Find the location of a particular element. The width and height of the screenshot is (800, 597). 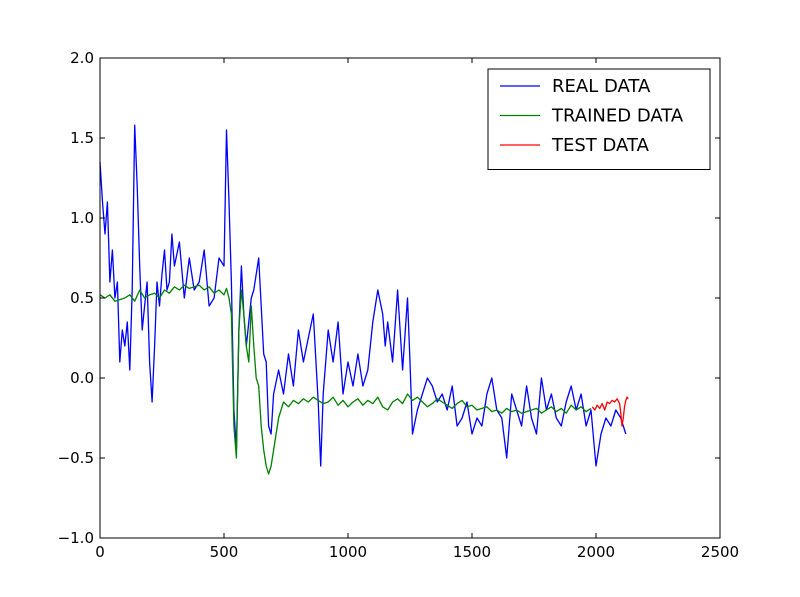

y-tick-label: 0.5 is located at coordinates (82, 298).